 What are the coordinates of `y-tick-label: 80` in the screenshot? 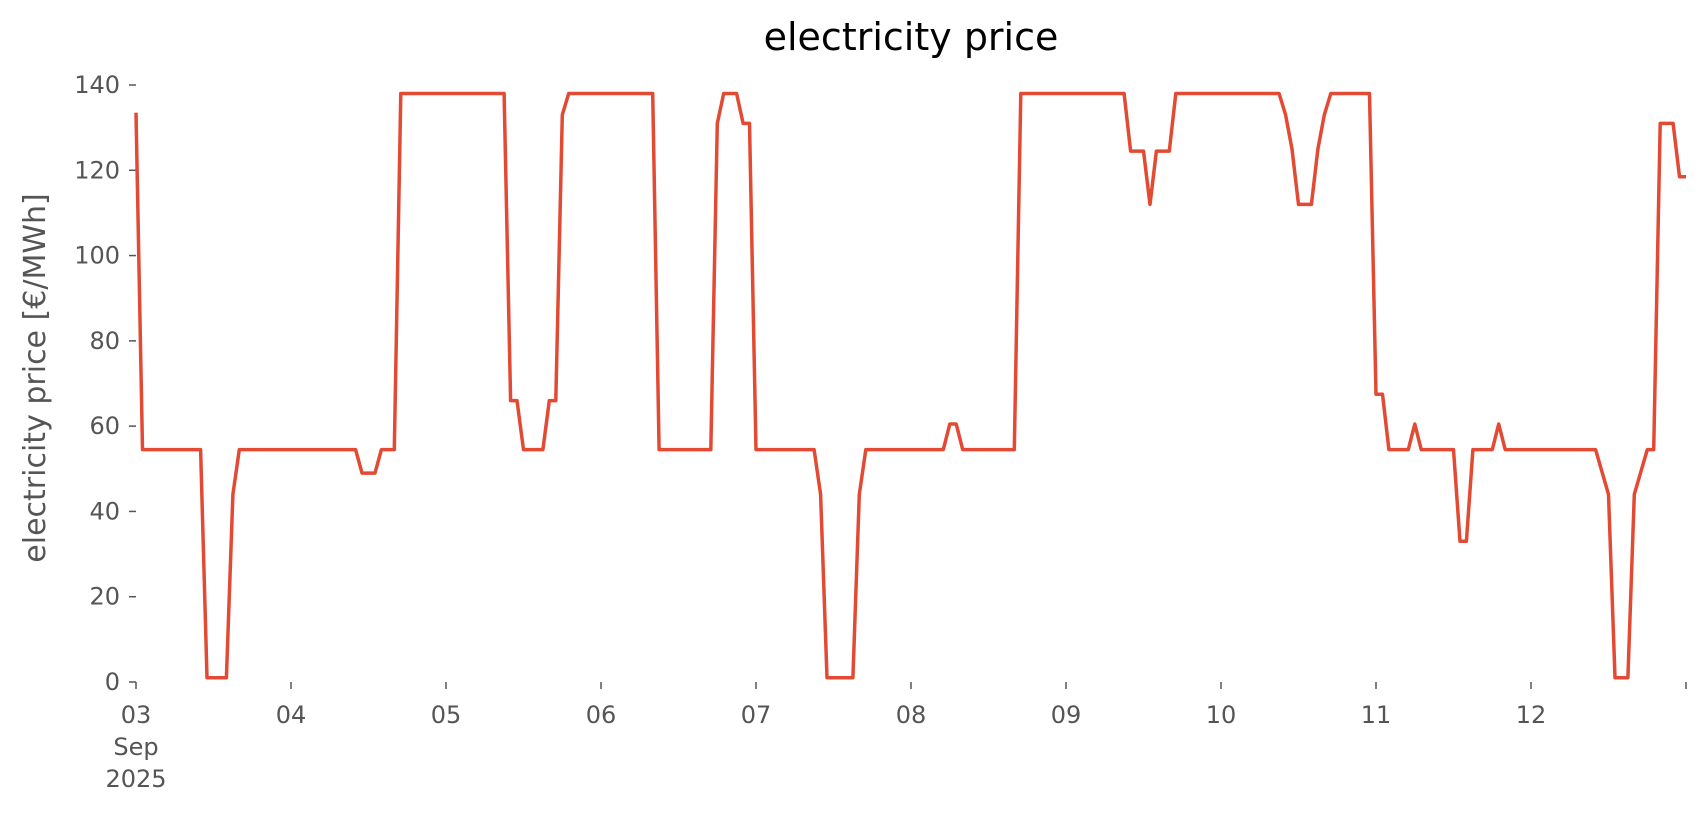 It's located at (104, 341).